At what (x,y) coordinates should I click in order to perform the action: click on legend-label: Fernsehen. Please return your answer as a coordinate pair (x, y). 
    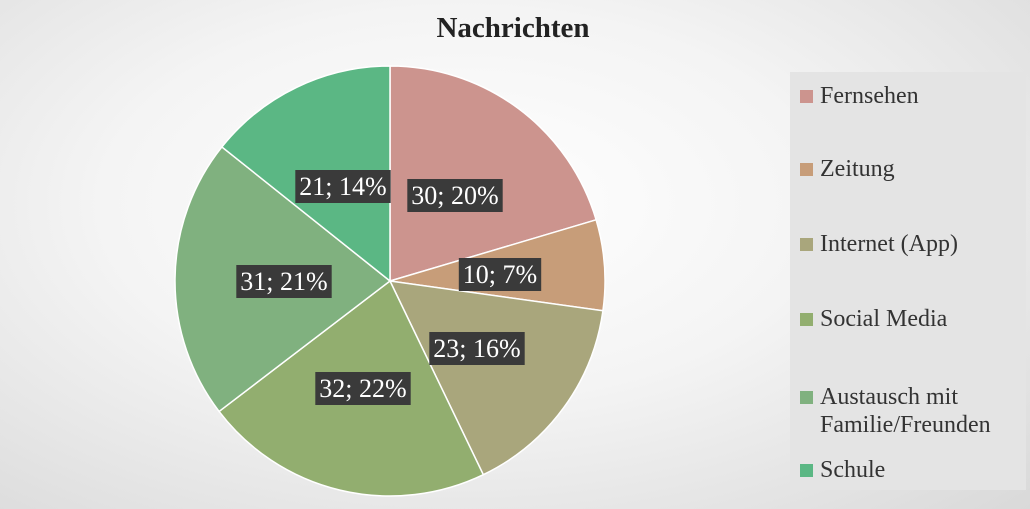
    Looking at the image, I should click on (869, 96).